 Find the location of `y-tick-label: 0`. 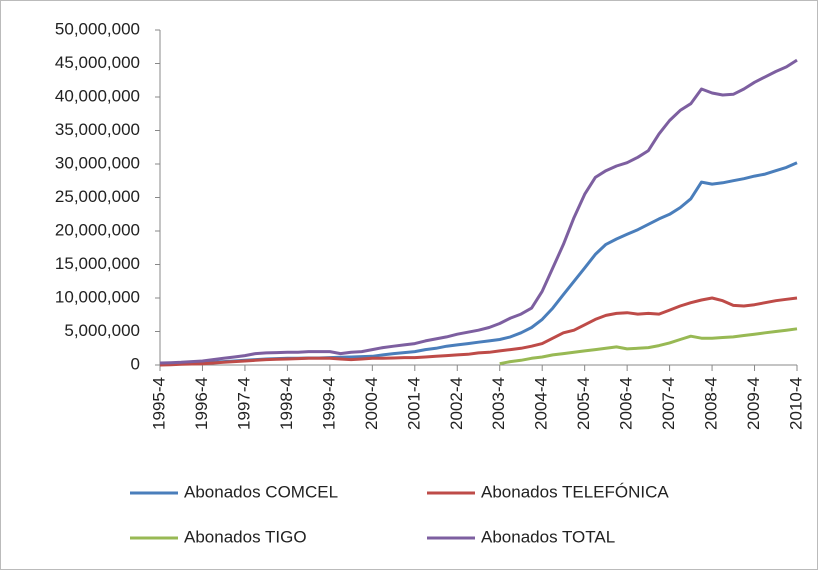

y-tick-label: 0 is located at coordinates (135, 363).